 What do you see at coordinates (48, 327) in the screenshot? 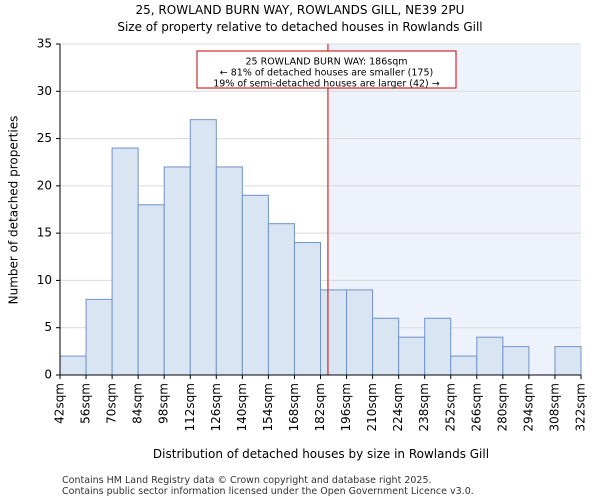
I see `y-tick-label: 5` at bounding box center [48, 327].